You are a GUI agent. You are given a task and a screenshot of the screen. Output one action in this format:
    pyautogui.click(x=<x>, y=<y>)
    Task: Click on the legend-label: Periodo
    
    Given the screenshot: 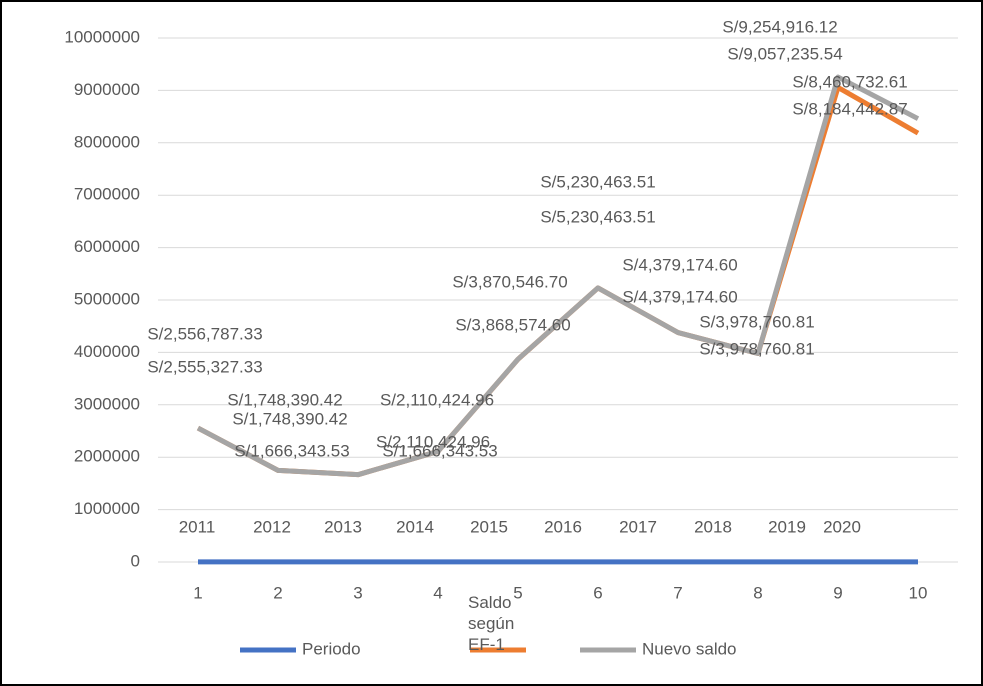 What is the action you would take?
    pyautogui.click(x=331, y=648)
    